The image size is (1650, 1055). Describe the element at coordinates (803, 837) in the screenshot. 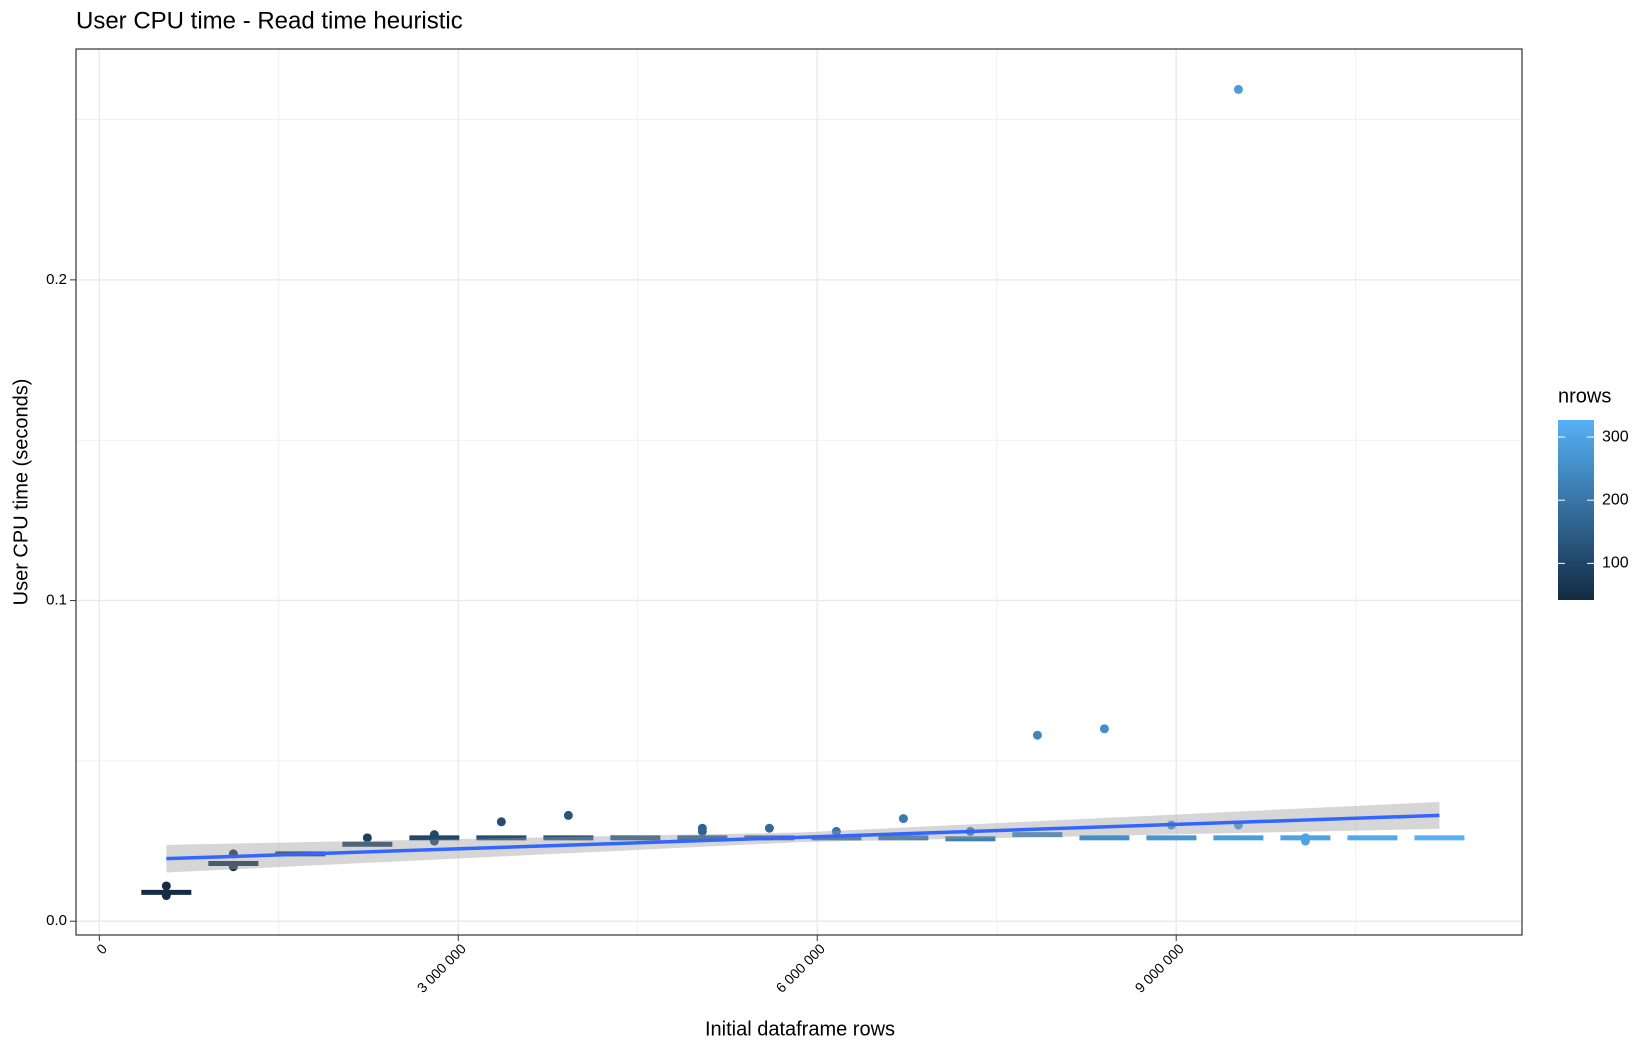

I see `fit-line` at that location.